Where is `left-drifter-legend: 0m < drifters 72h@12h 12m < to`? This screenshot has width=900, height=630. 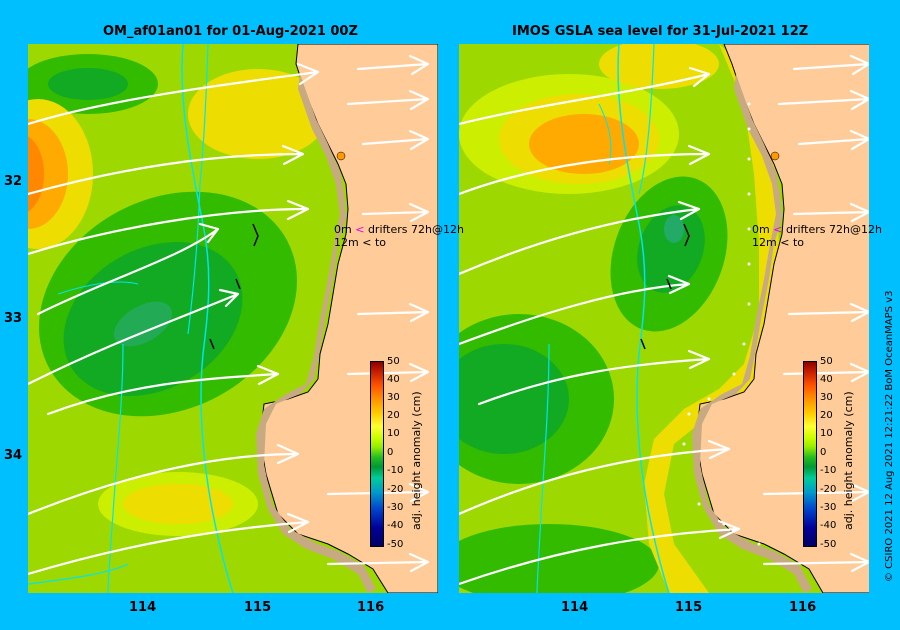 left-drifter-legend: 0m < drifters 72h@12h 12m < to is located at coordinates (399, 236).